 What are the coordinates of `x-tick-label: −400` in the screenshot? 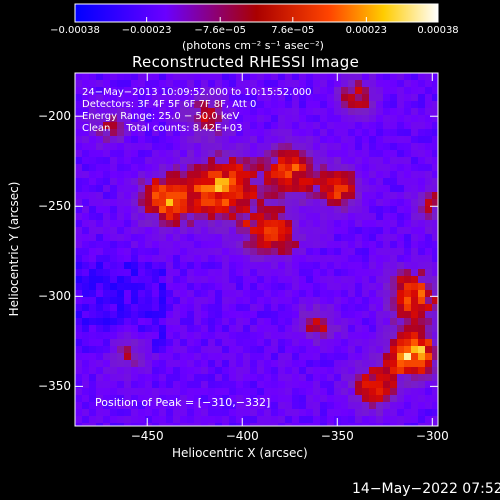 It's located at (242, 436).